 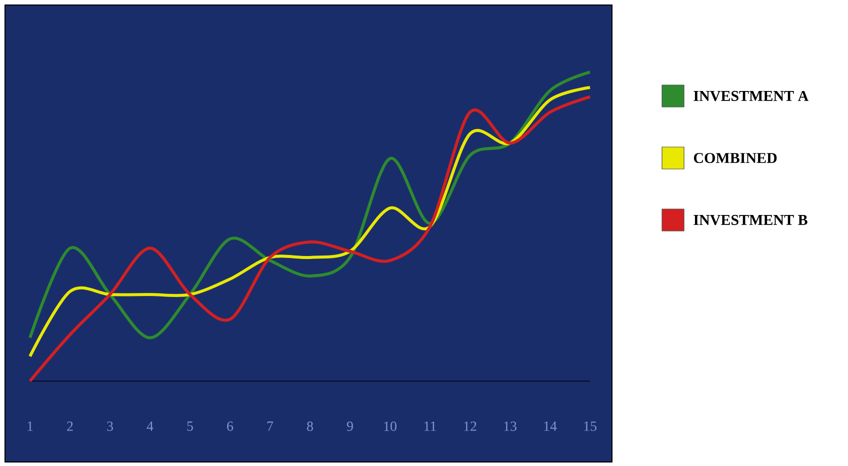 I want to click on x-tick-label: 13, so click(x=510, y=426).